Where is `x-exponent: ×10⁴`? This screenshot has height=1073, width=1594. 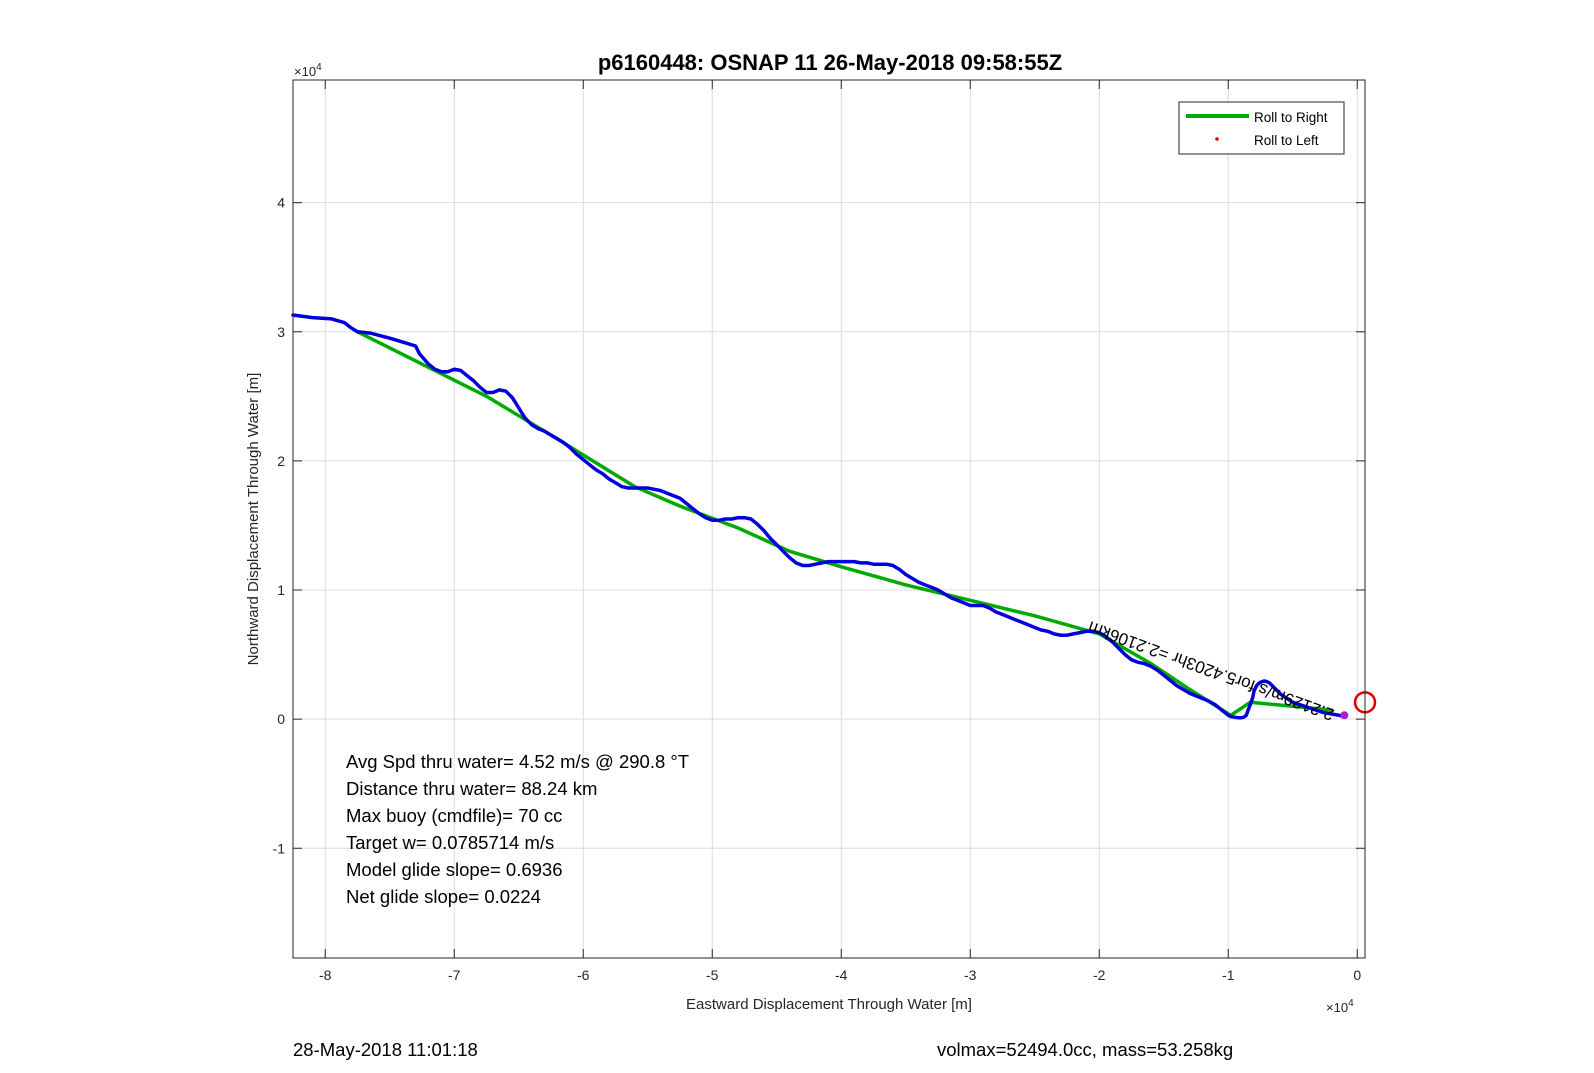 x-exponent: ×10⁴ is located at coordinates (1340, 1006).